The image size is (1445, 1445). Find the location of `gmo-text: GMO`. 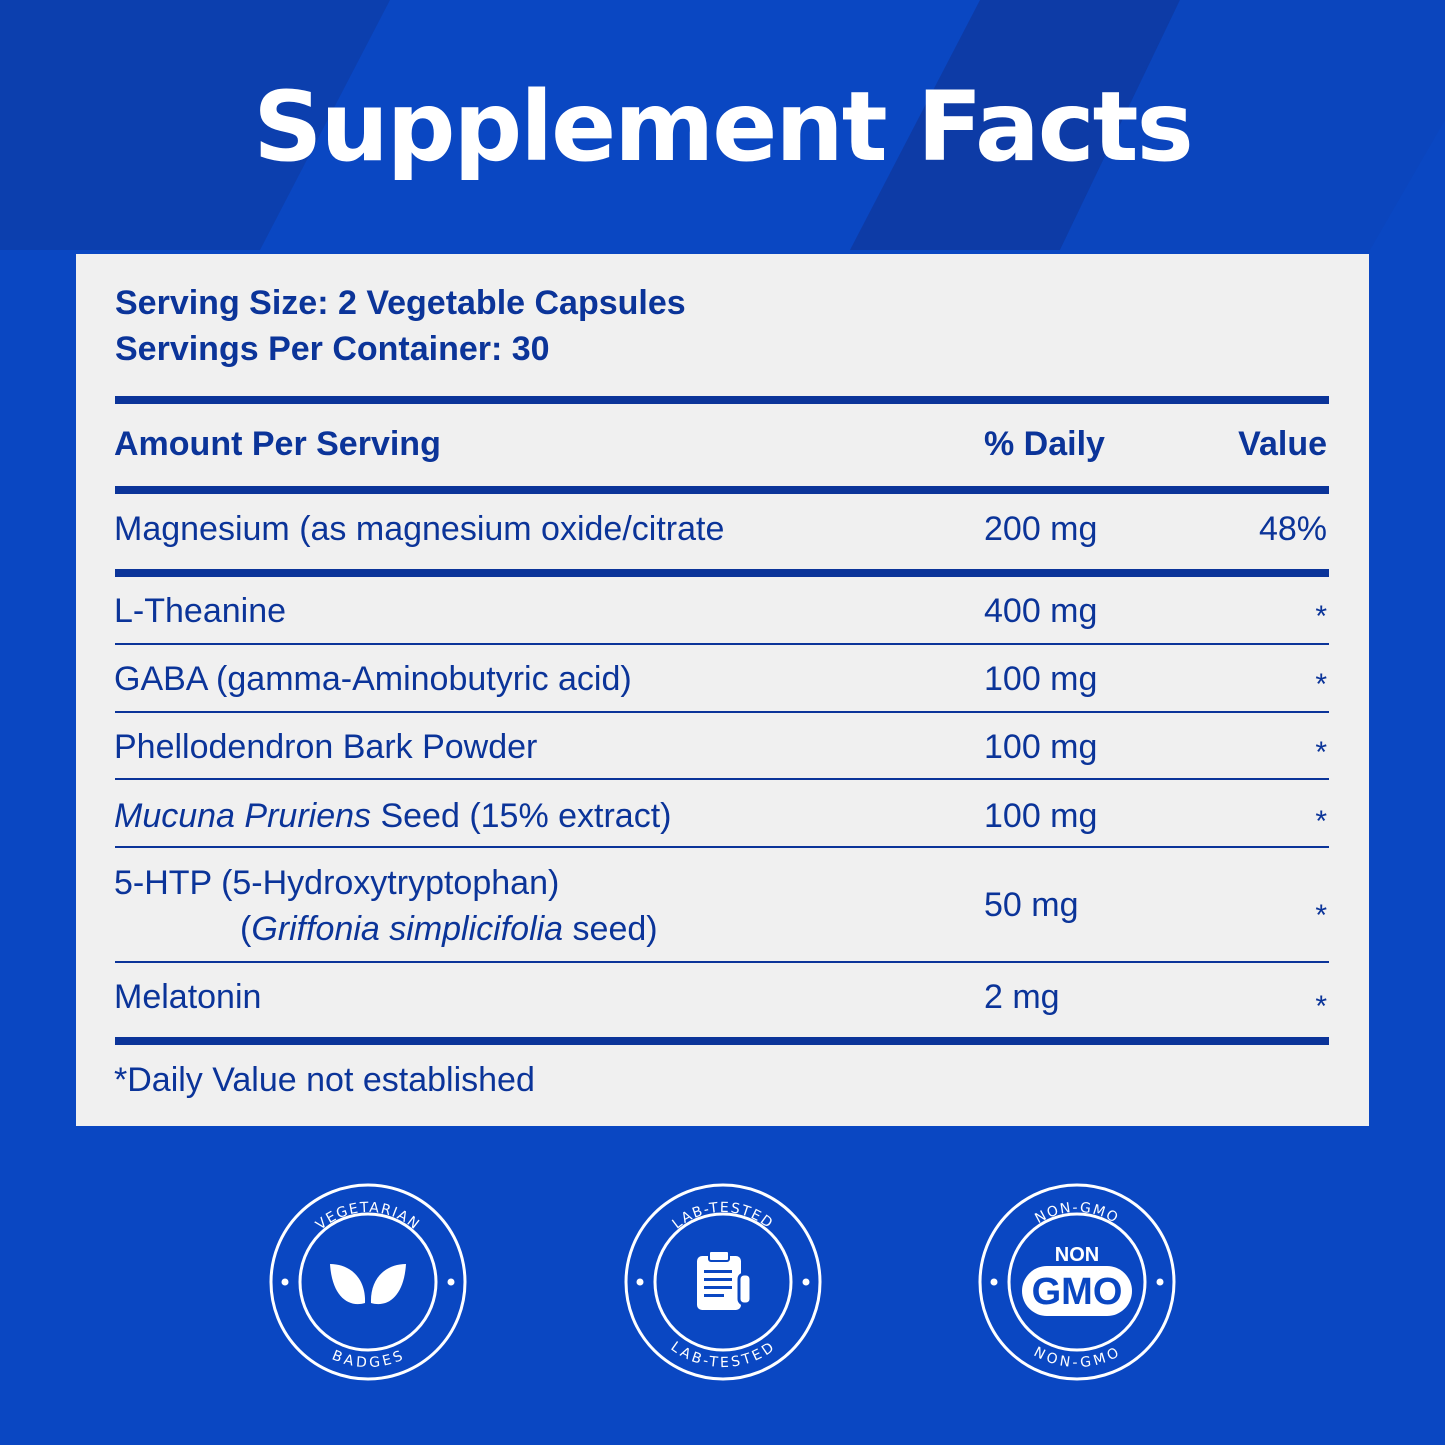

gmo-text: GMO is located at coordinates (1077, 1292).